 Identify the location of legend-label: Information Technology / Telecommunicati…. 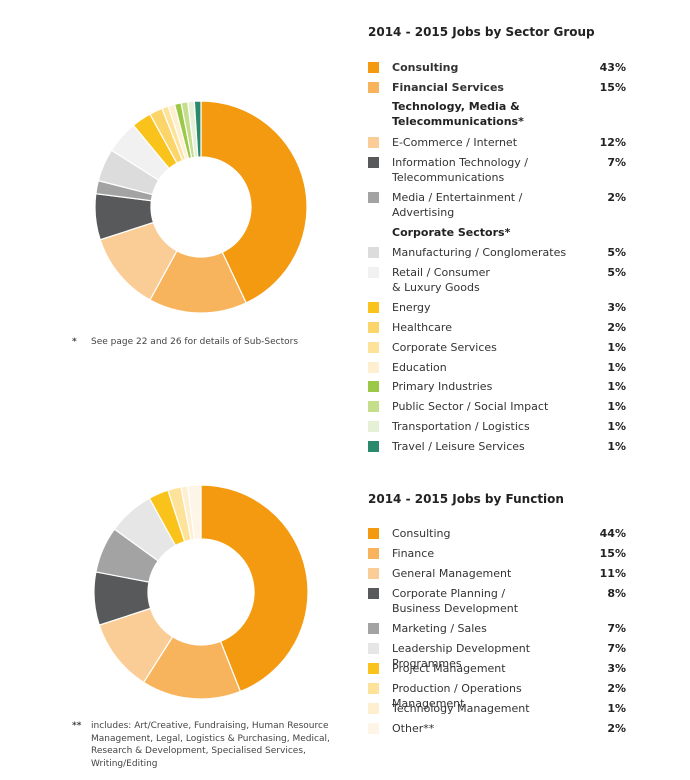
(460, 170).